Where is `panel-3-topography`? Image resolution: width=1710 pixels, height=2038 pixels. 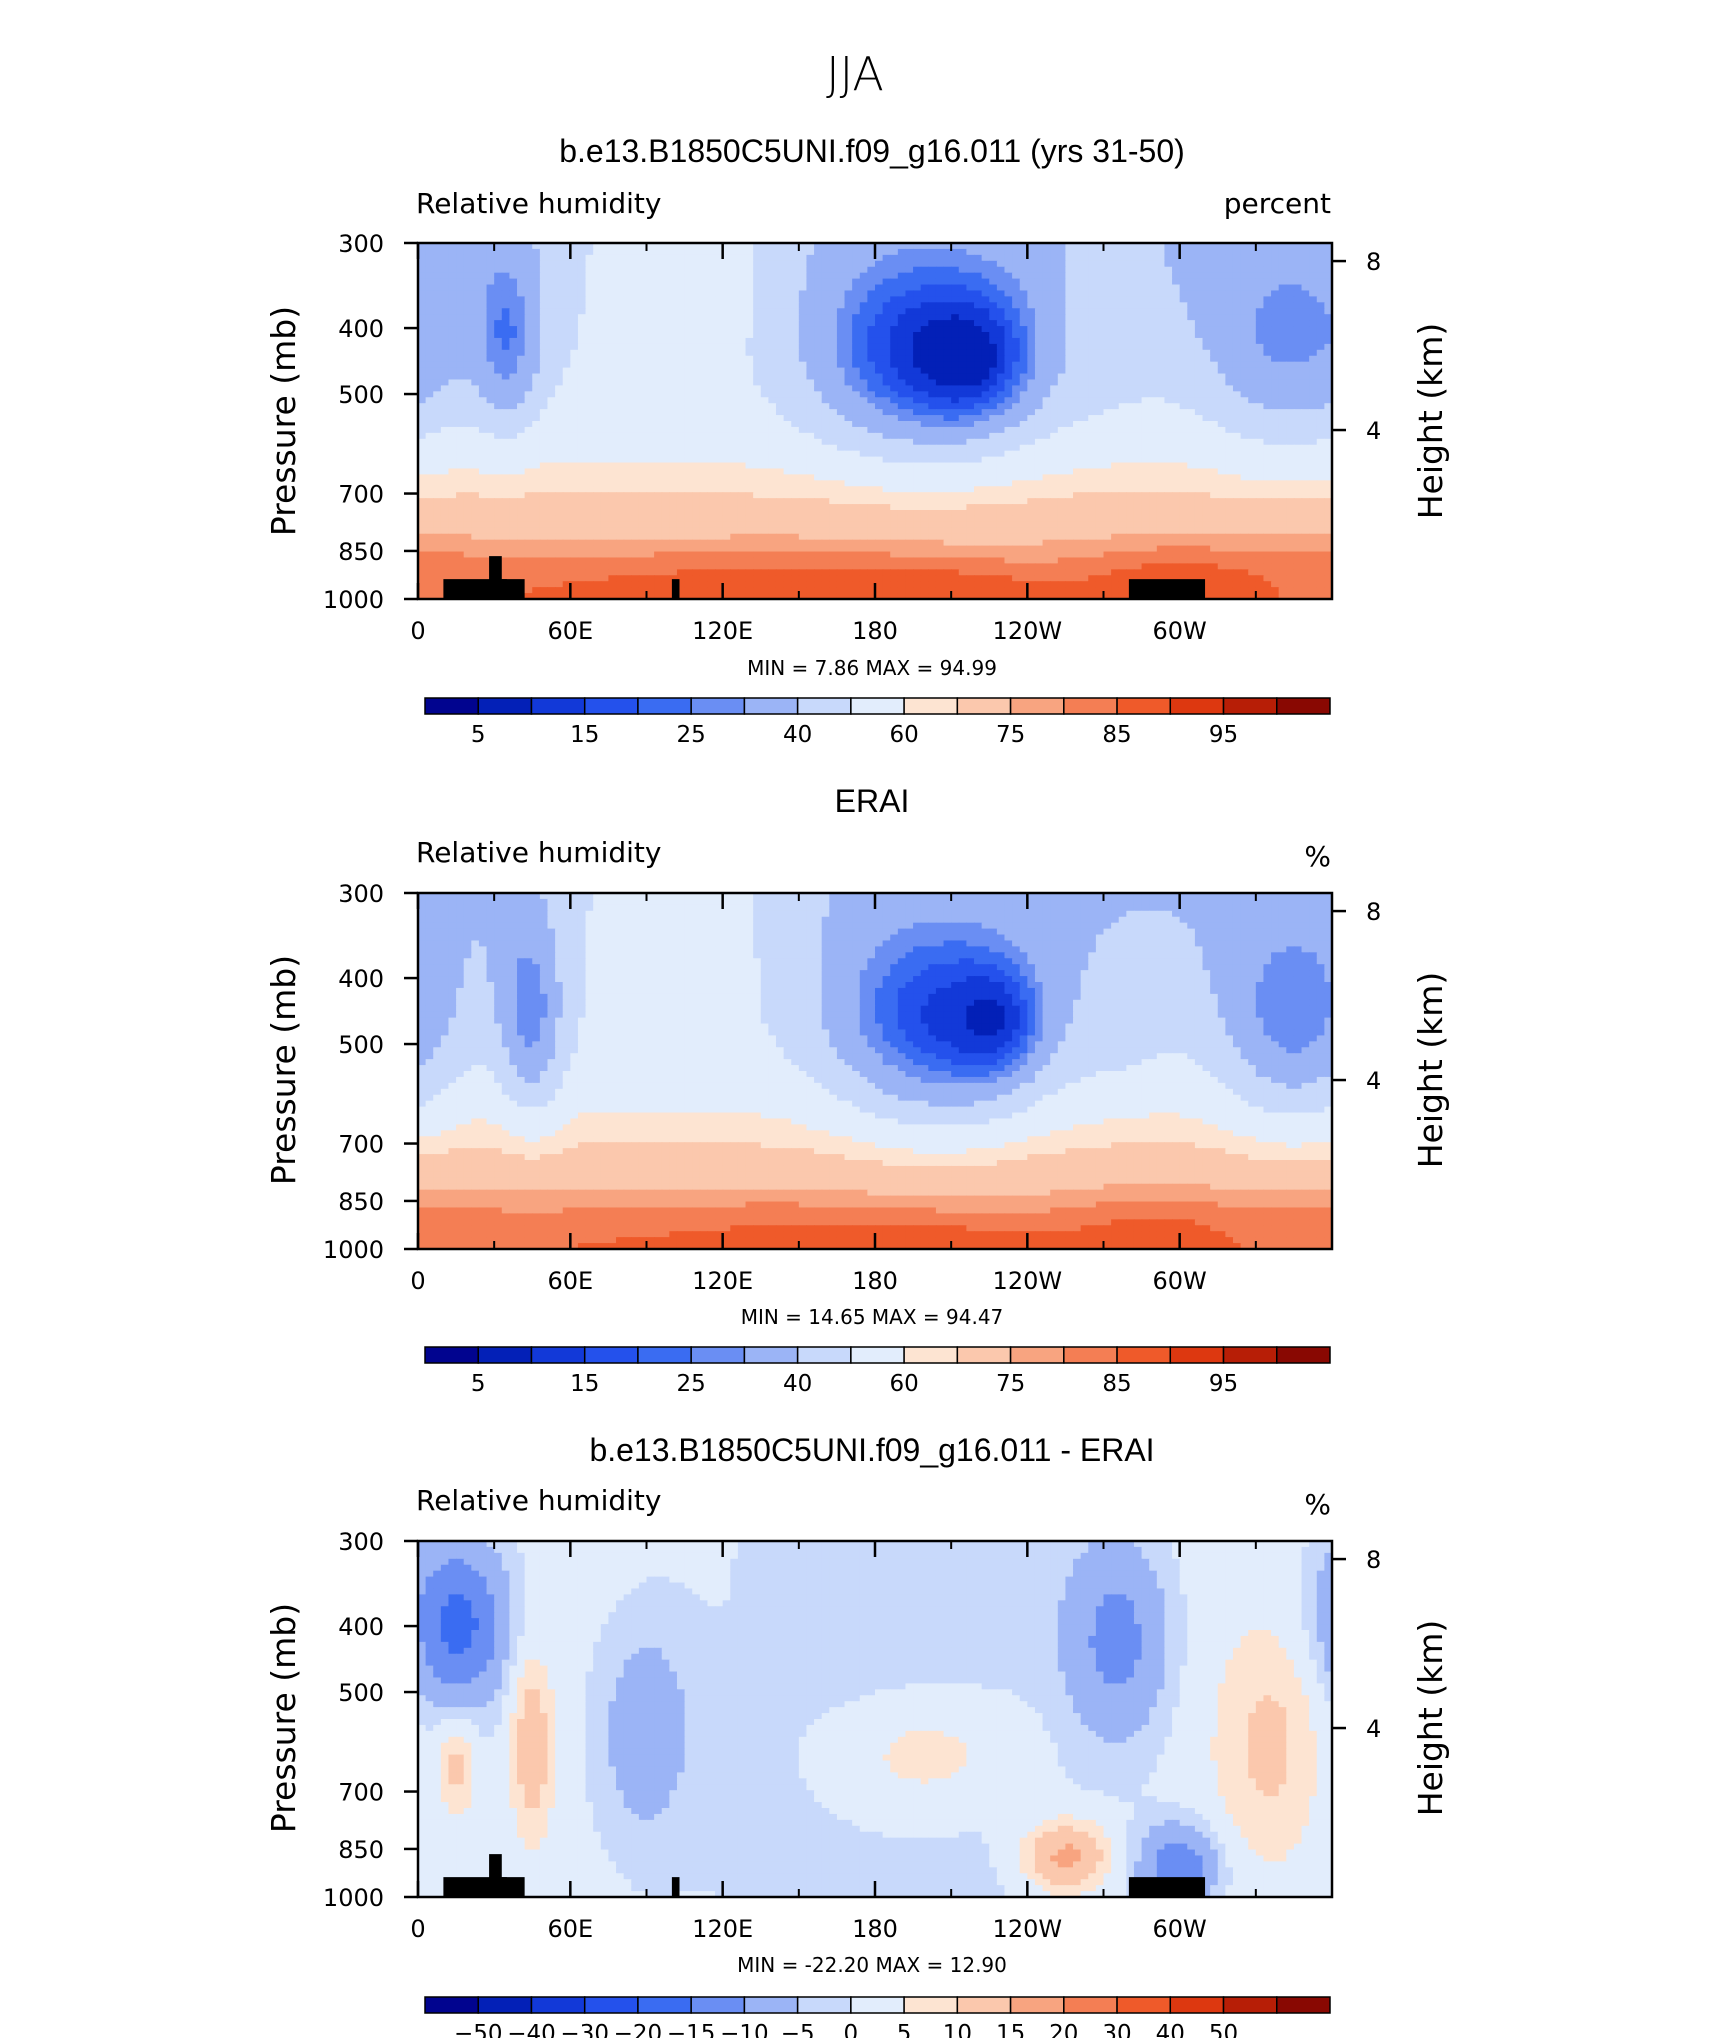 panel-3-topography is located at coordinates (824, 1875).